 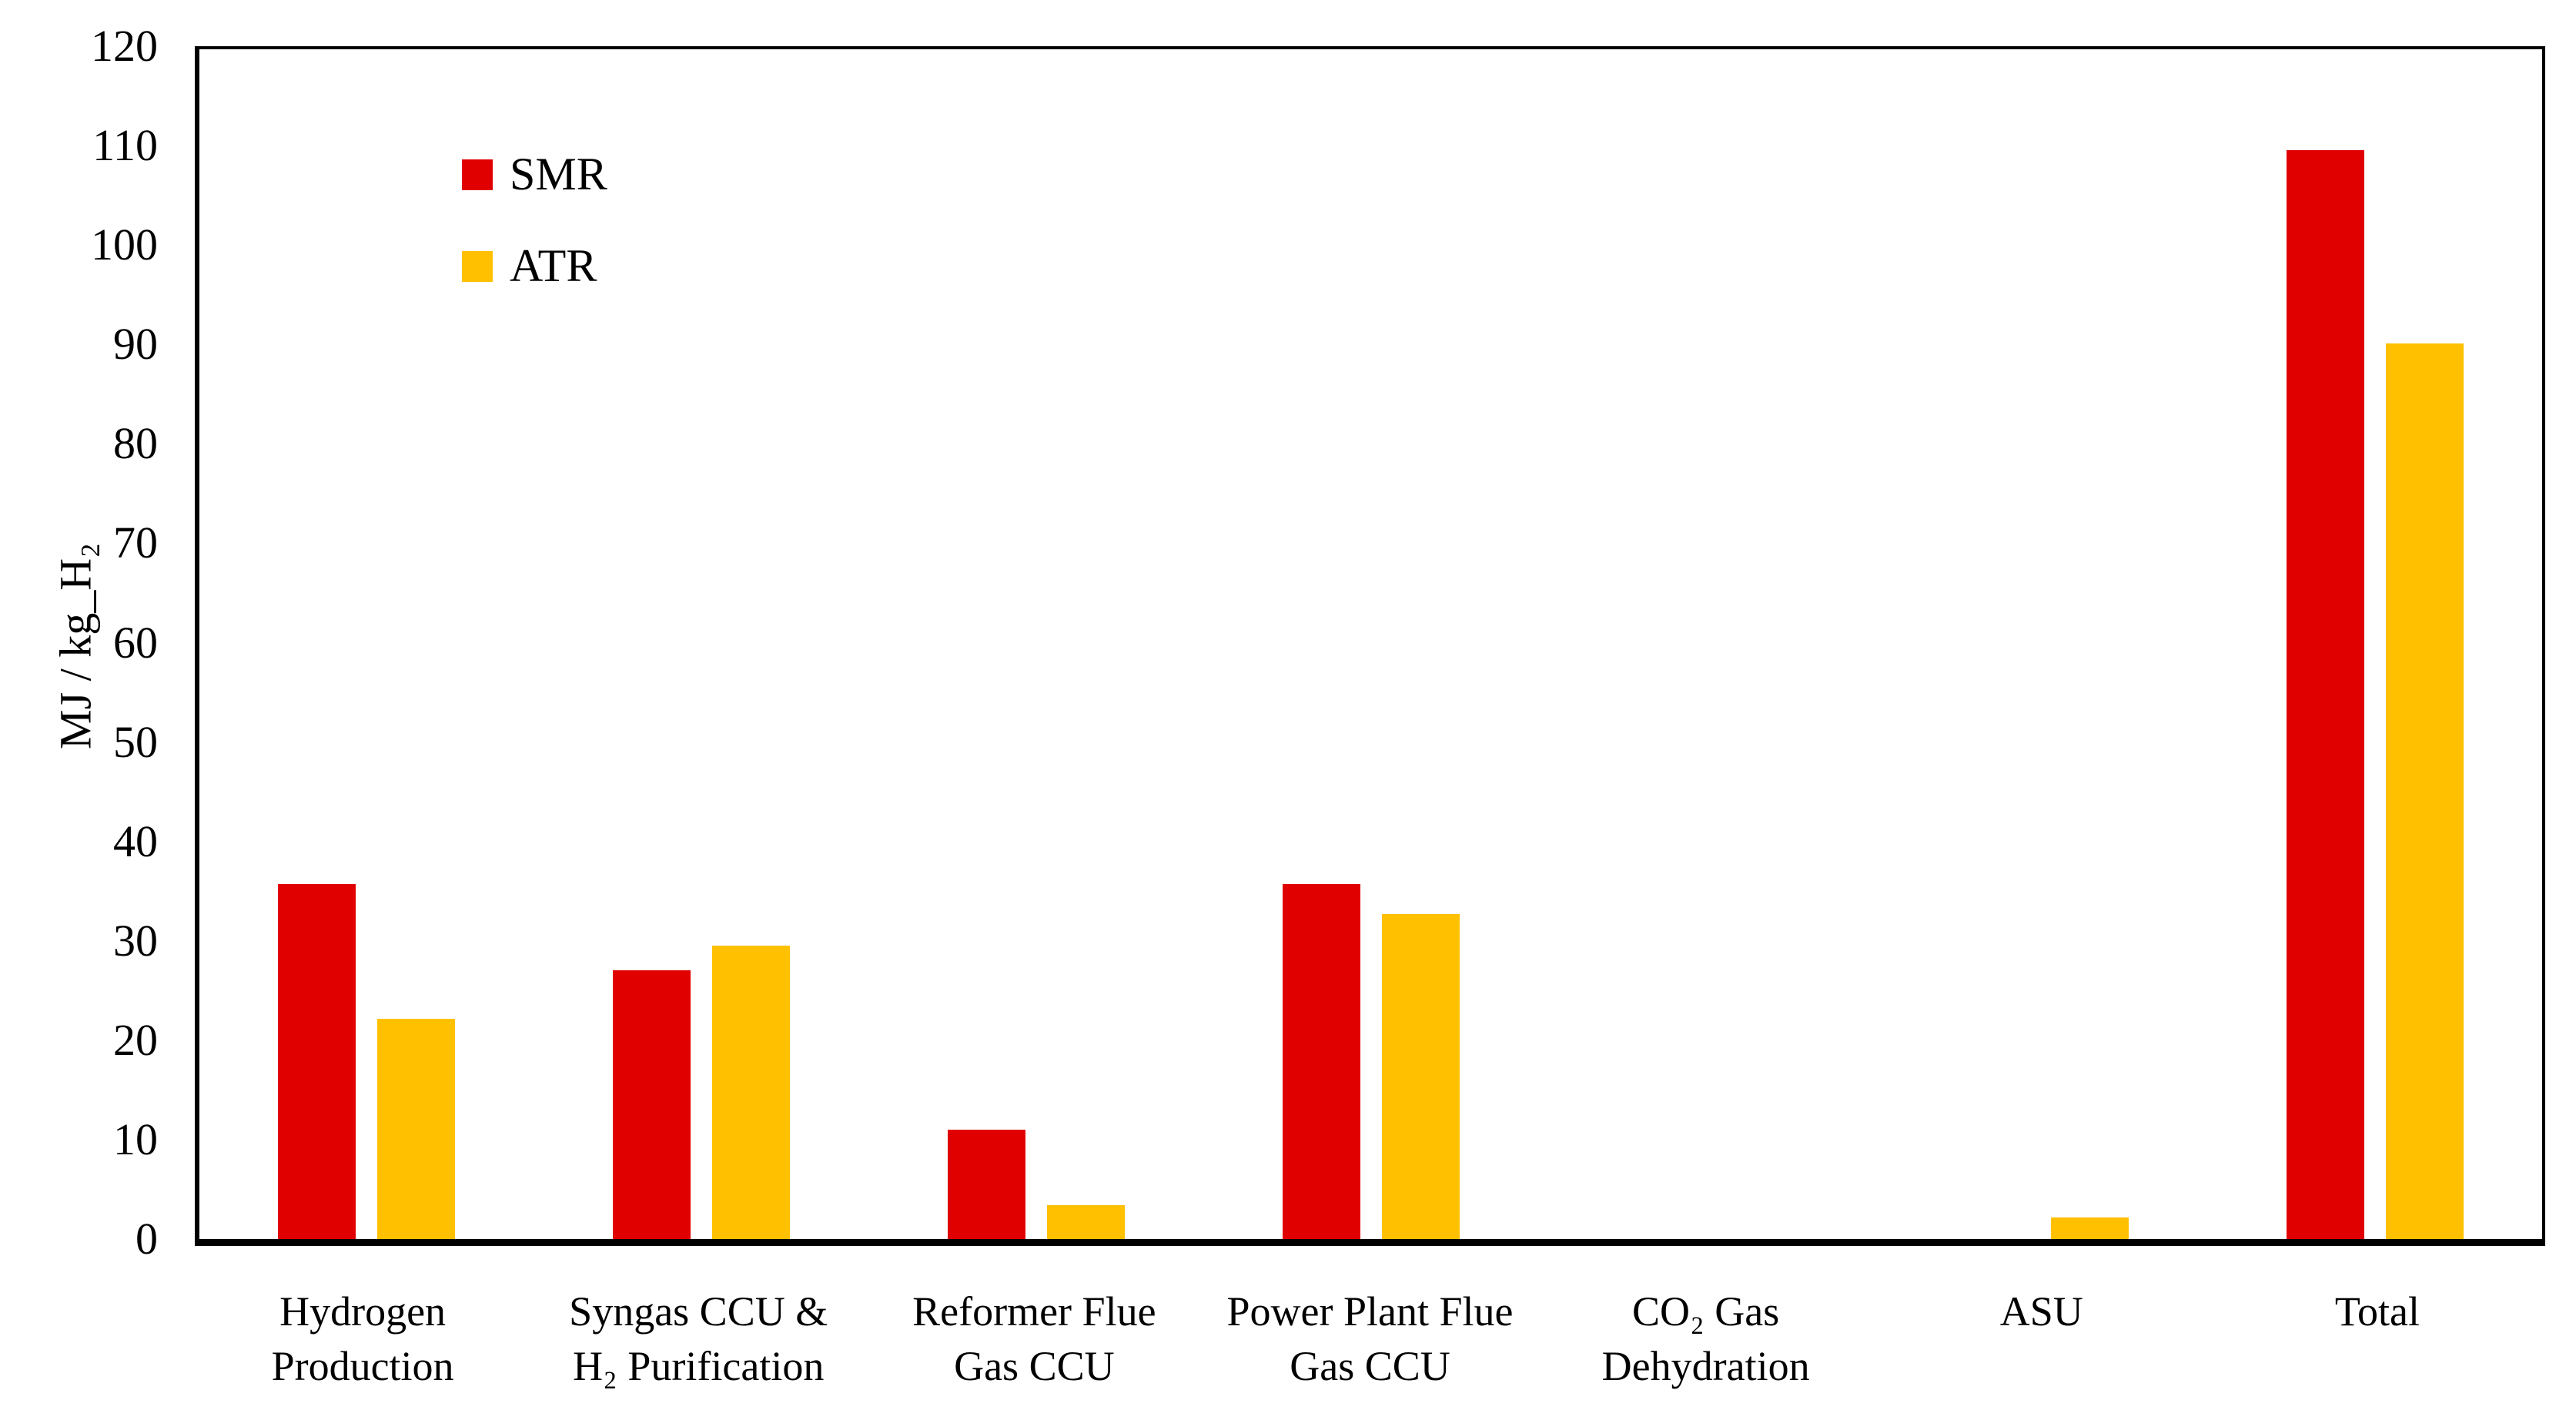 I want to click on y-tick-label: 10, so click(x=136, y=1139).